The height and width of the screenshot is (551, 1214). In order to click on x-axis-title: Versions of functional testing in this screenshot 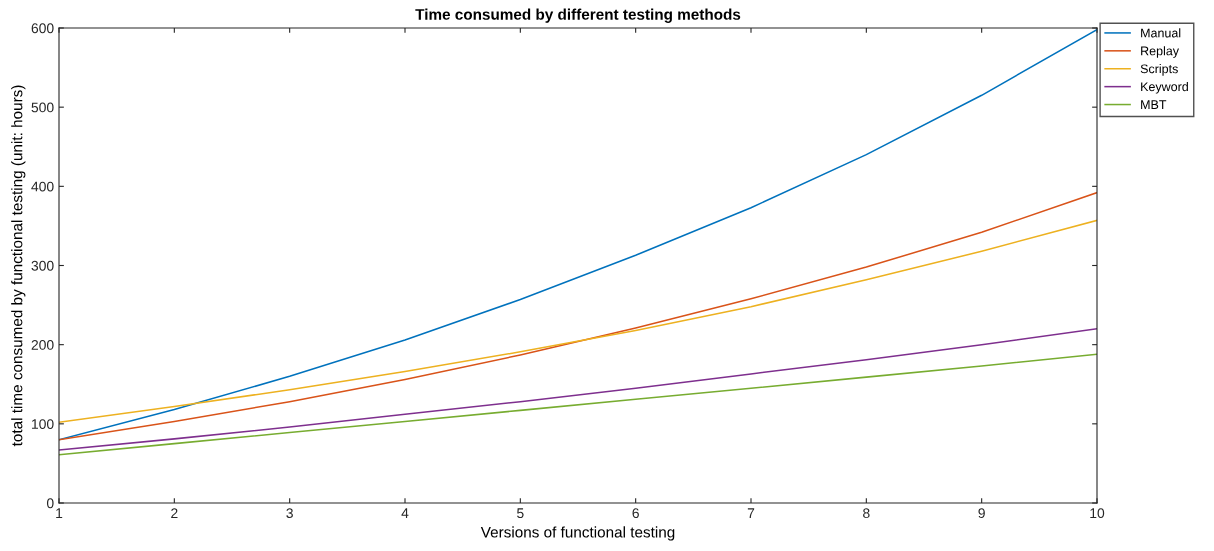, I will do `click(577, 533)`.